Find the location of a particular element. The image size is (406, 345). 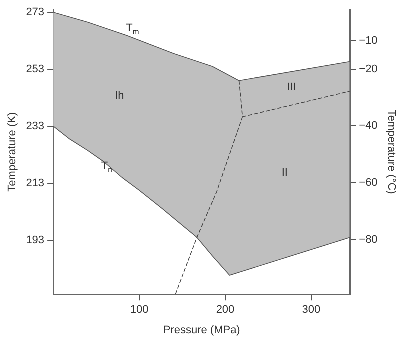

y2-tick-label: −60 is located at coordinates (368, 182).